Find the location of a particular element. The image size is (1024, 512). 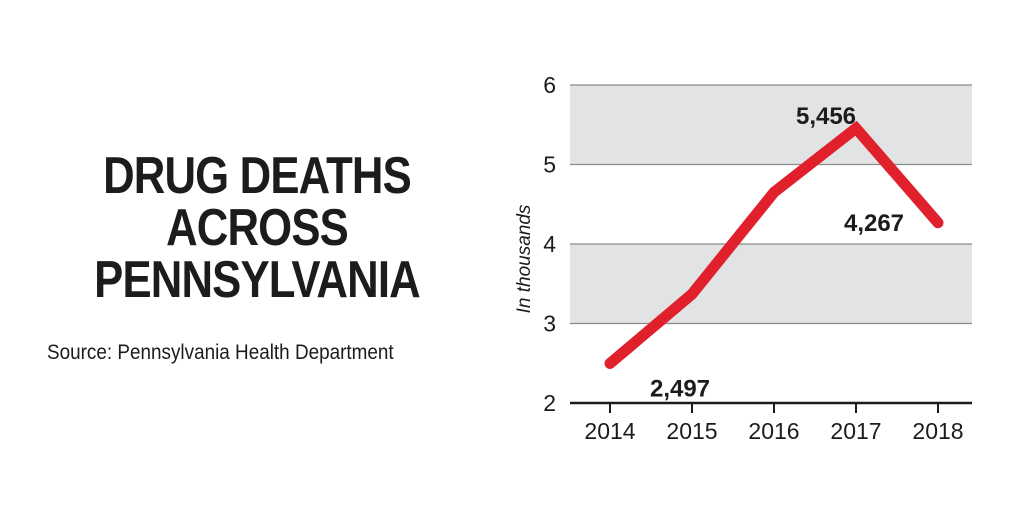

title-line-1: DRUG DEATHS is located at coordinates (257, 176).